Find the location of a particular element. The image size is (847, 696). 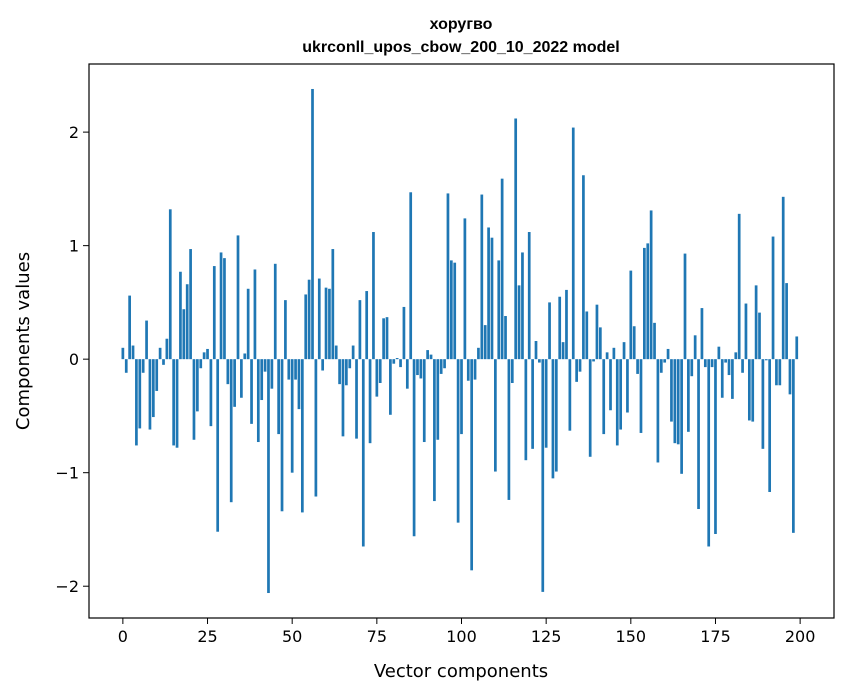

x-tick-label: 150 is located at coordinates (631, 636).